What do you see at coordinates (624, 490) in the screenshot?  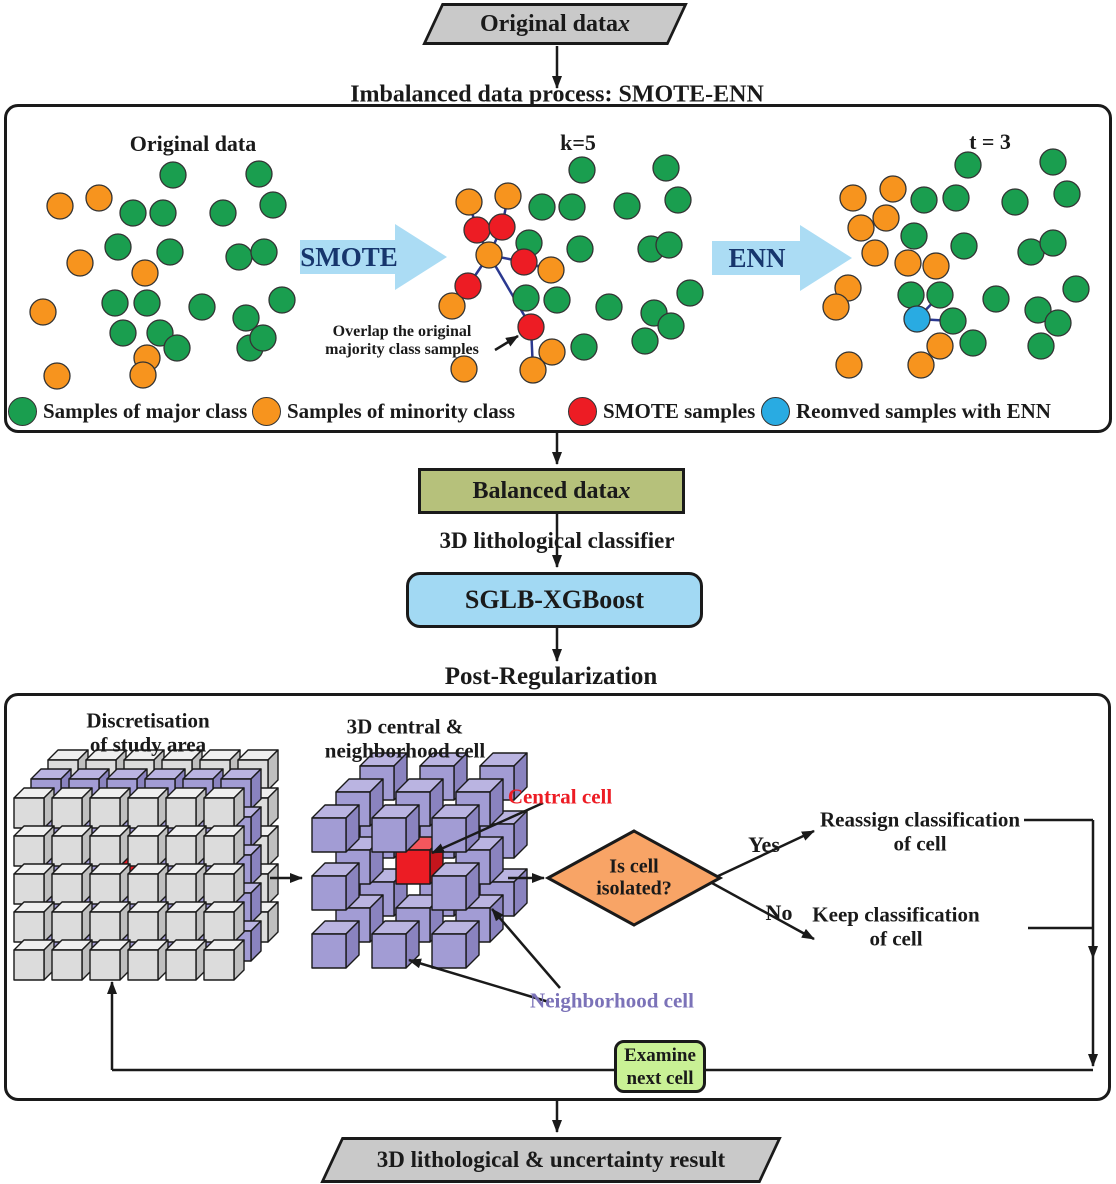 I see `balanced-label-var: x` at bounding box center [624, 490].